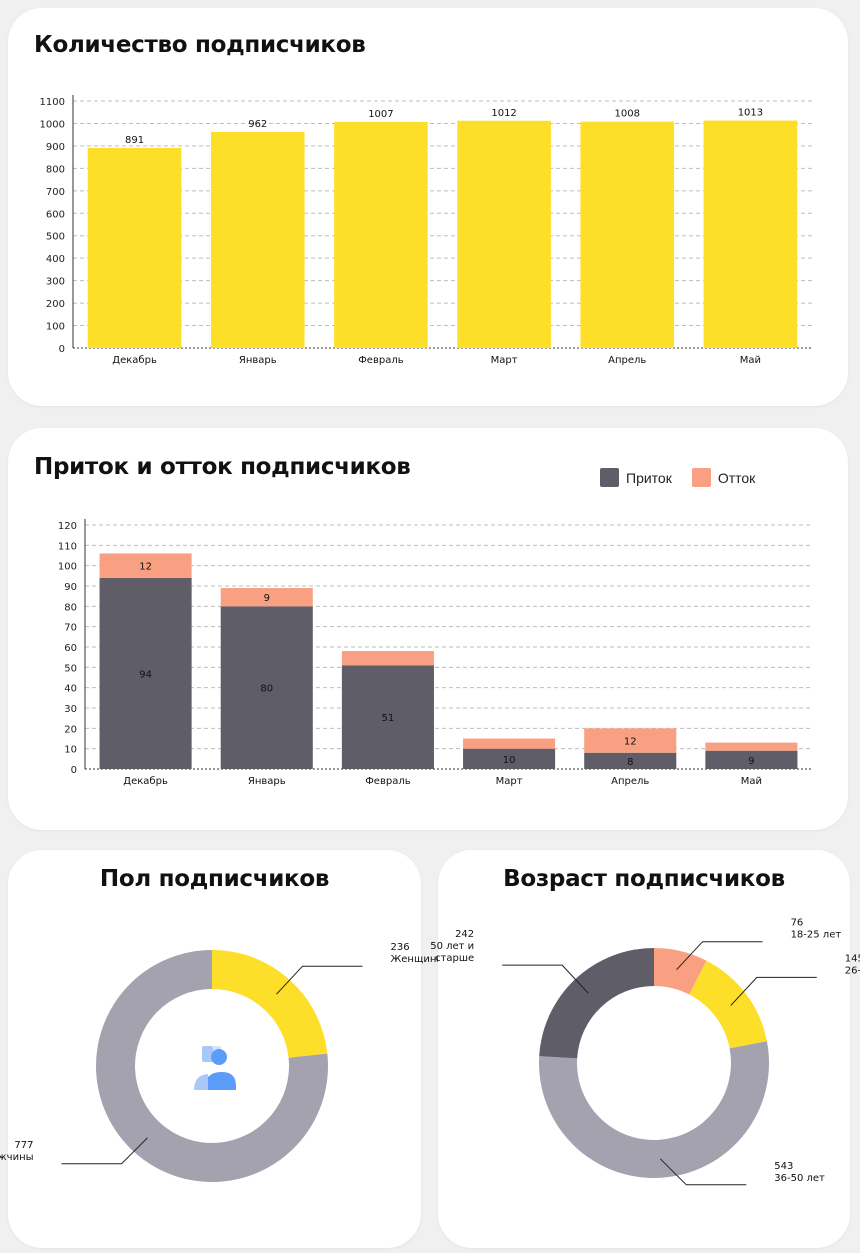 The image size is (860, 1253). I want to click on y-tick-label: 50, so click(70, 668).